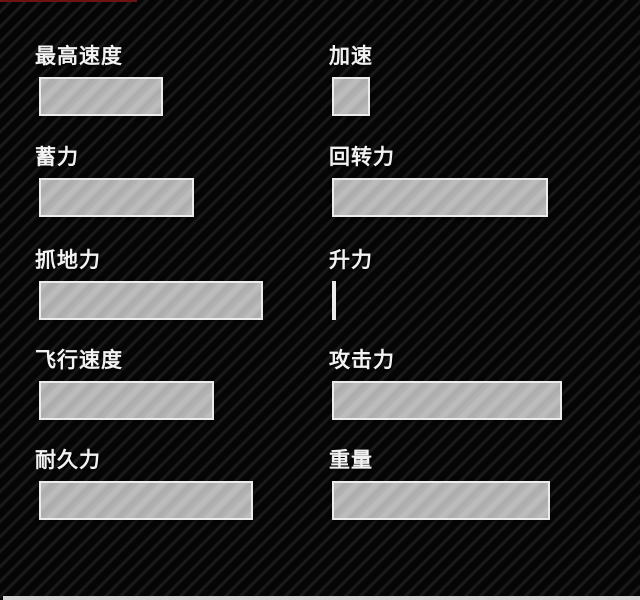  I want to click on stat-bar-turning, so click(440, 197).